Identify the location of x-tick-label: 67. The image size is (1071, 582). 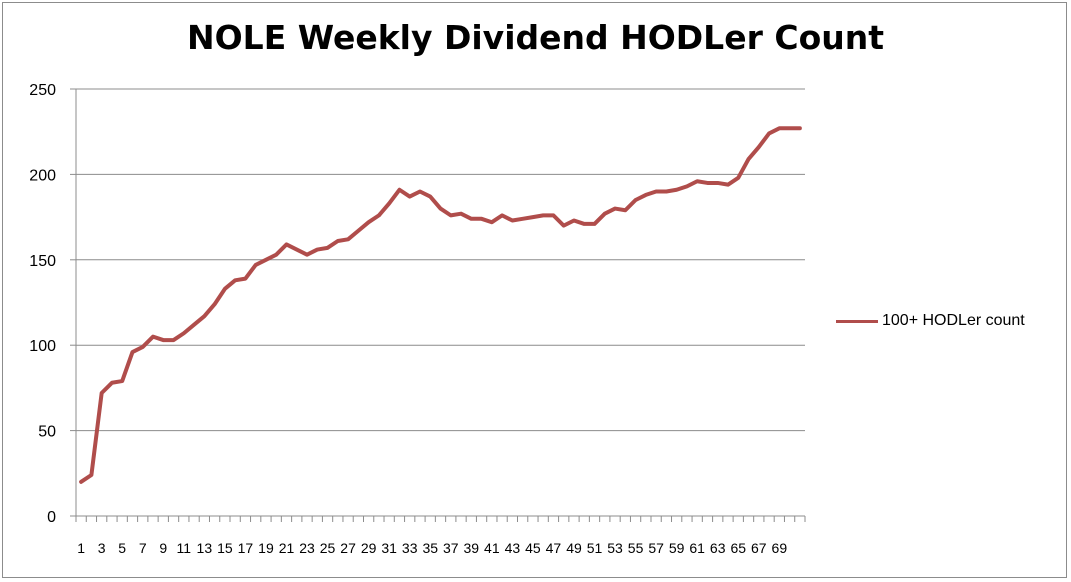
(759, 548).